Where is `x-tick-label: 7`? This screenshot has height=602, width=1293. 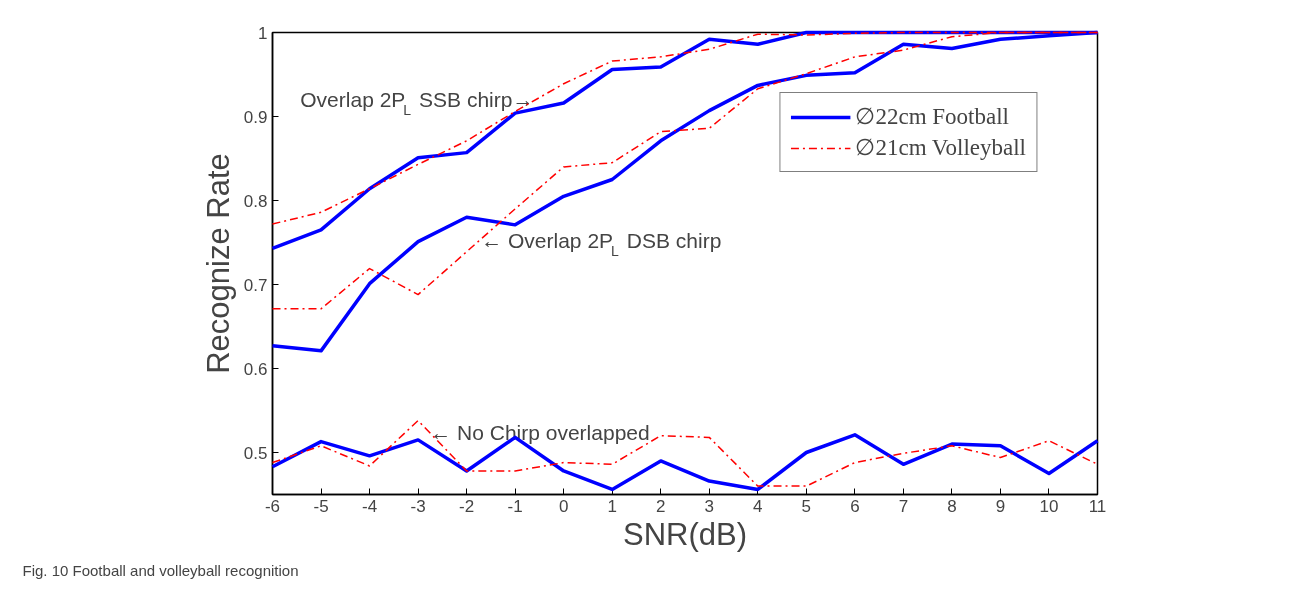 x-tick-label: 7 is located at coordinates (903, 506).